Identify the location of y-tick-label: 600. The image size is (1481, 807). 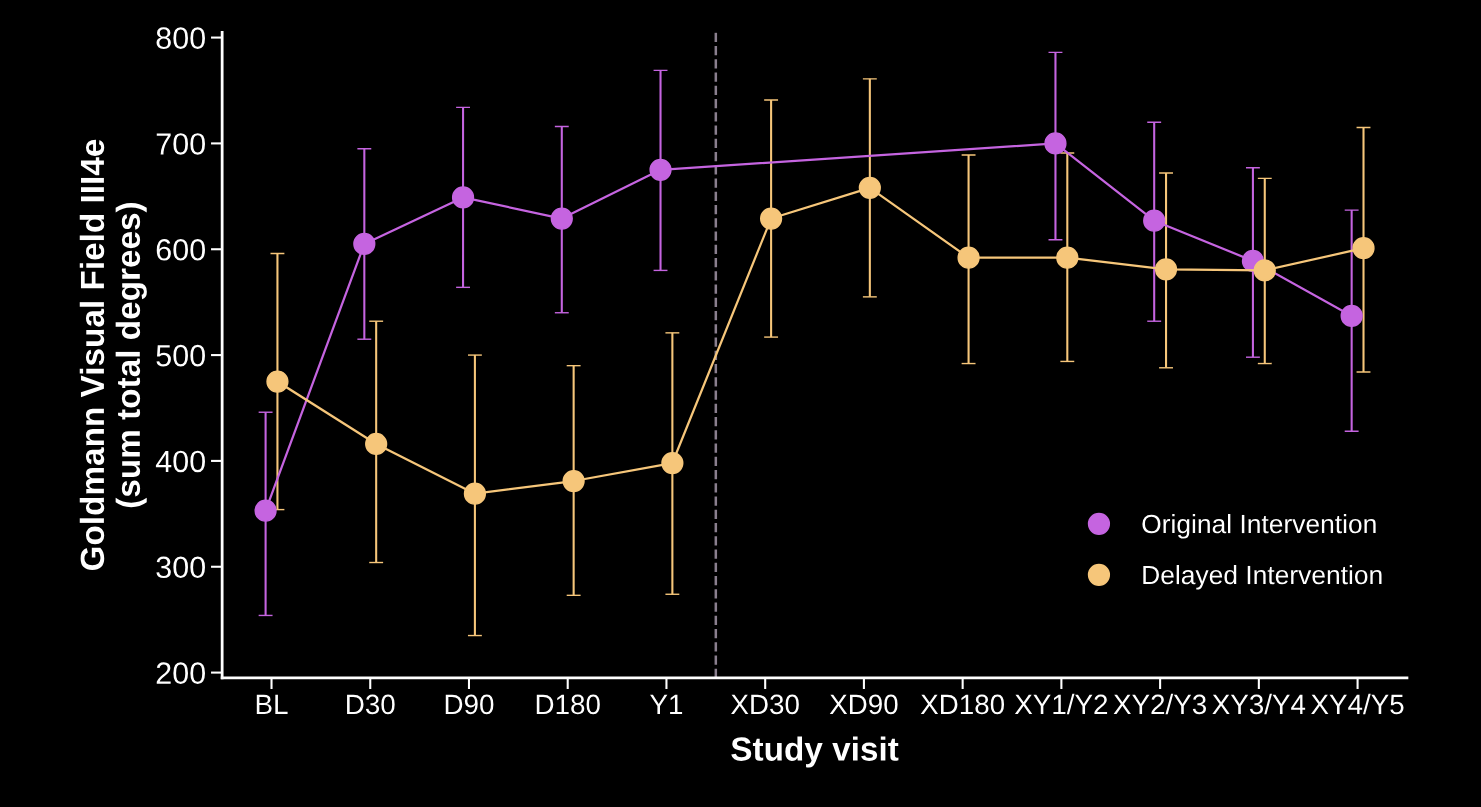
(180, 249).